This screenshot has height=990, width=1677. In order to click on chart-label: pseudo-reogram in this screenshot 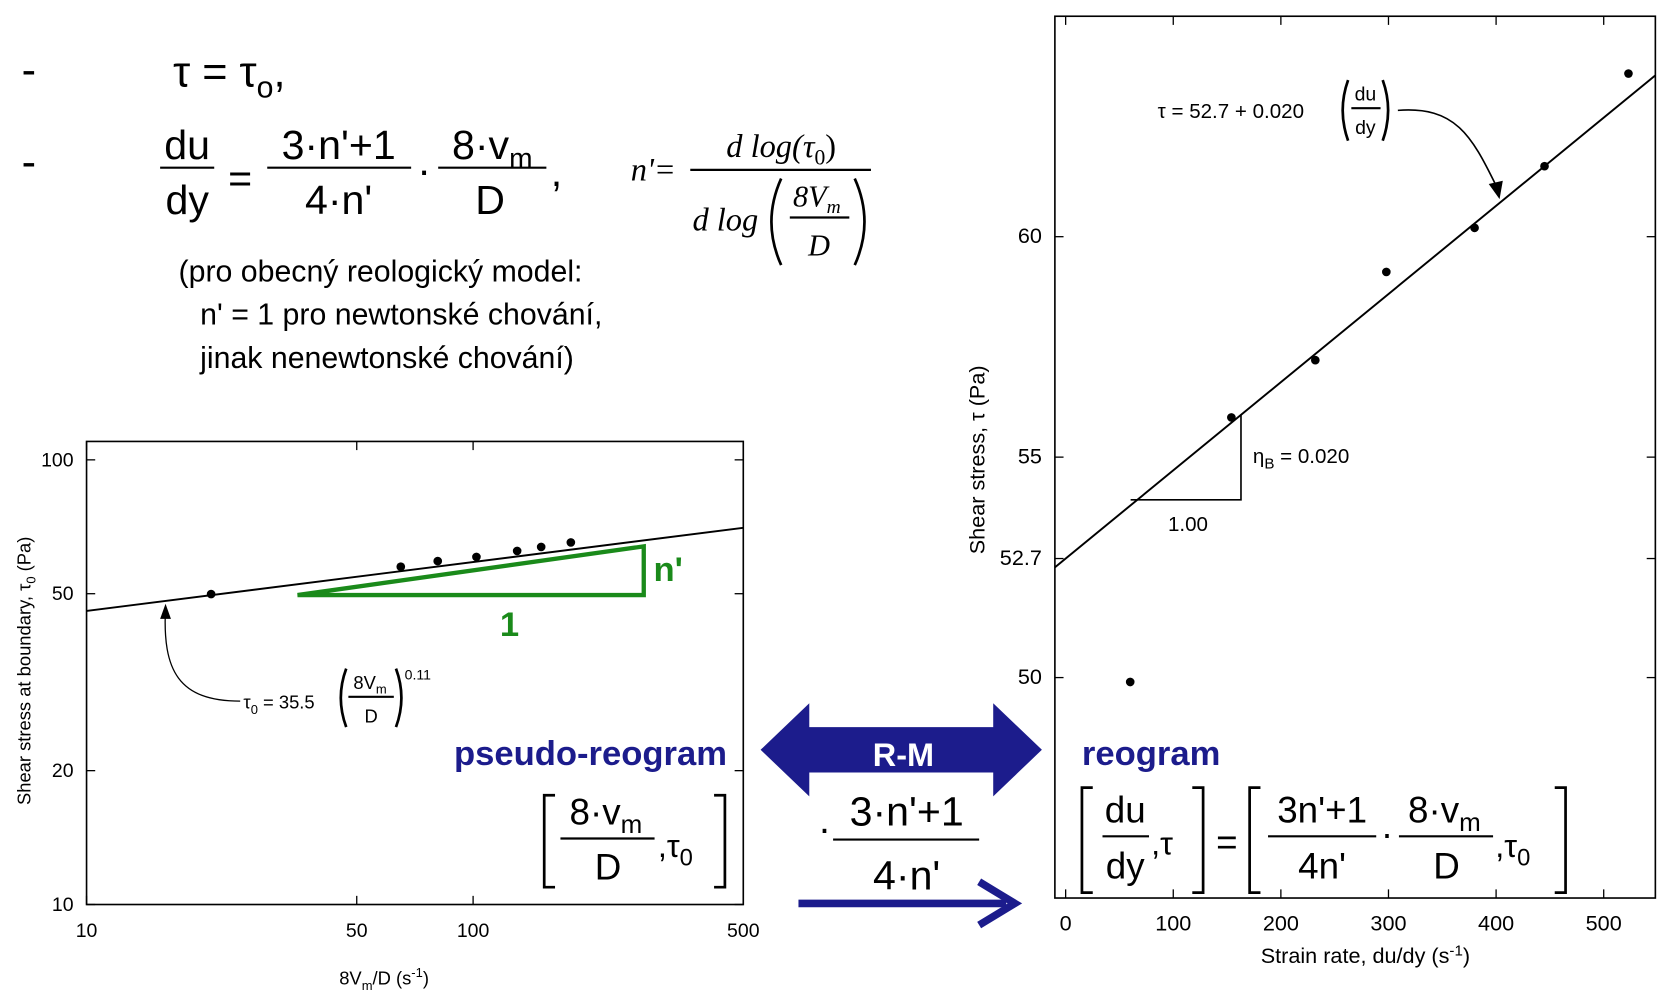, I will do `click(590, 754)`.